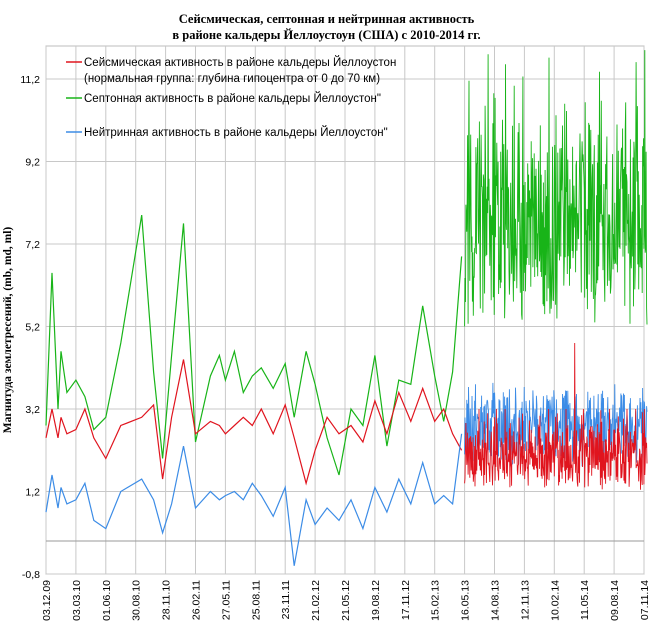 Image resolution: width=653 pixels, height=640 pixels. I want to click on x-tick-label: 19.08.12, so click(376, 600).